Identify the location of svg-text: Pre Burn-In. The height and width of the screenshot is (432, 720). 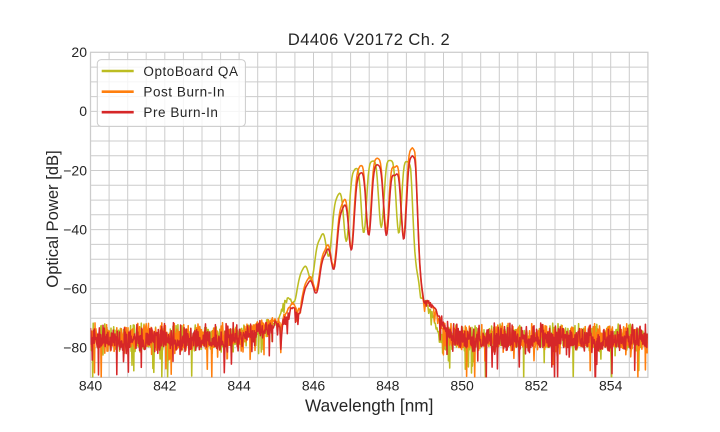
(180, 112).